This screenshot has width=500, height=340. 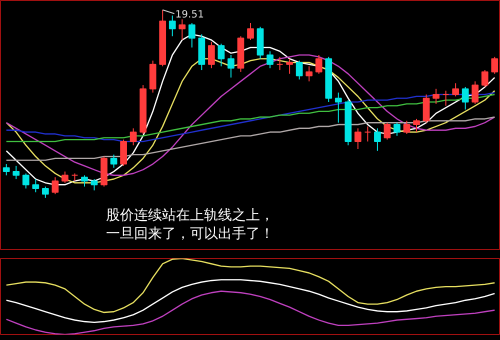 I want to click on text: 一旦回来了，可以出手了！, so click(x=190, y=234).